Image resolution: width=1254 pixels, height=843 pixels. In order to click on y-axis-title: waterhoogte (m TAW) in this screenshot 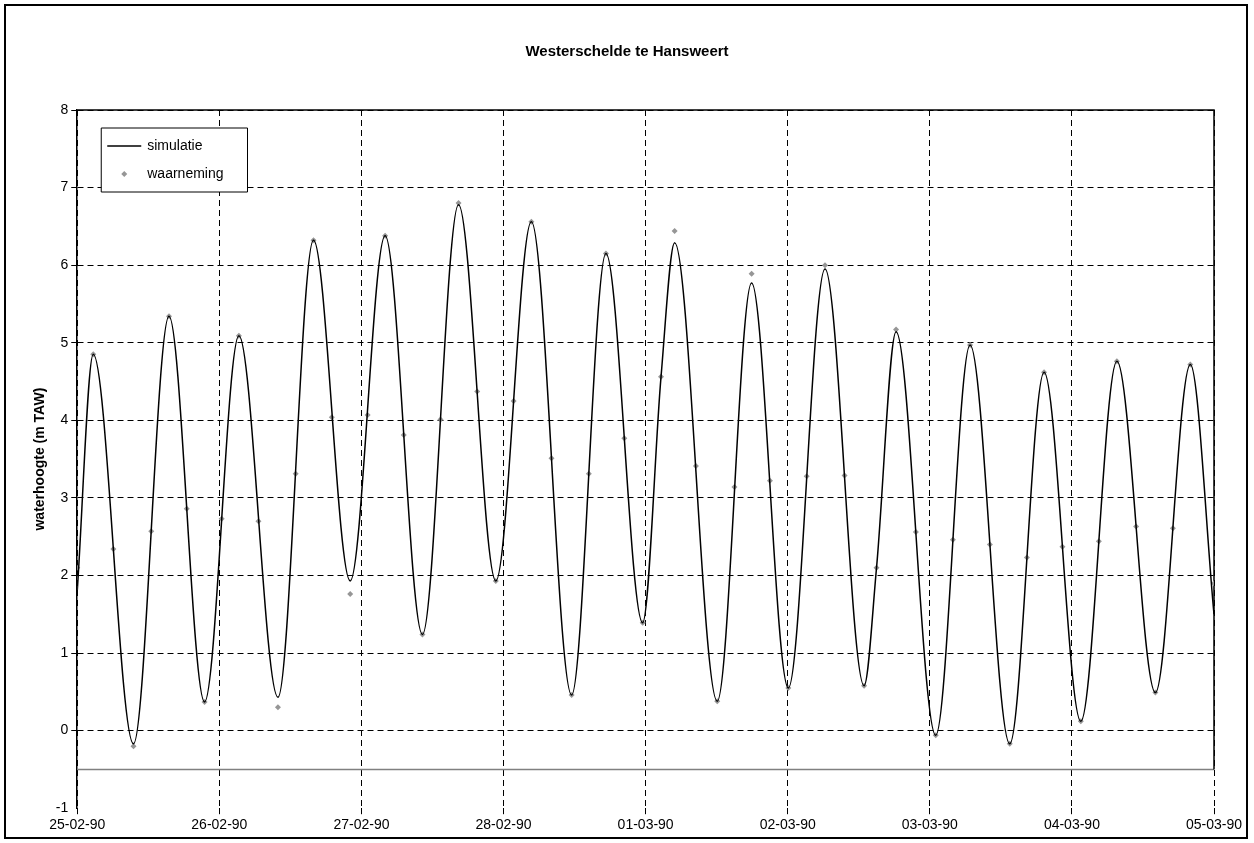, I will do `click(39, 459)`.